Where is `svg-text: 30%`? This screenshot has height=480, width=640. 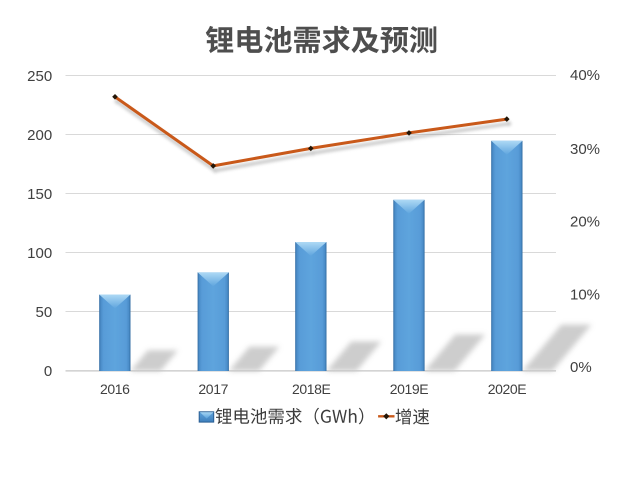 svg-text: 30% is located at coordinates (585, 149).